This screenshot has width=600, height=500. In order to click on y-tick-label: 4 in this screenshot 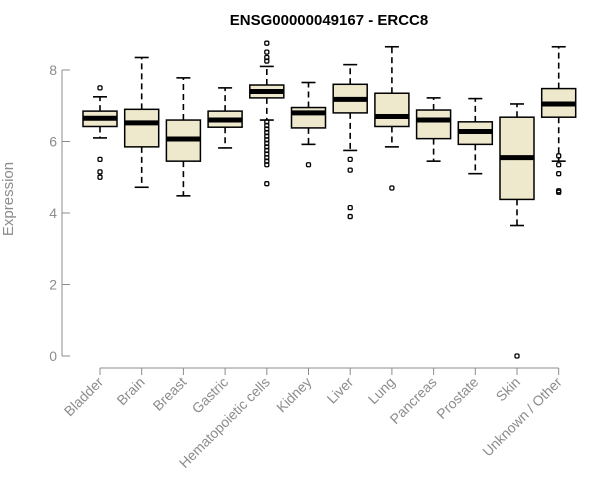, I will do `click(53, 213)`.